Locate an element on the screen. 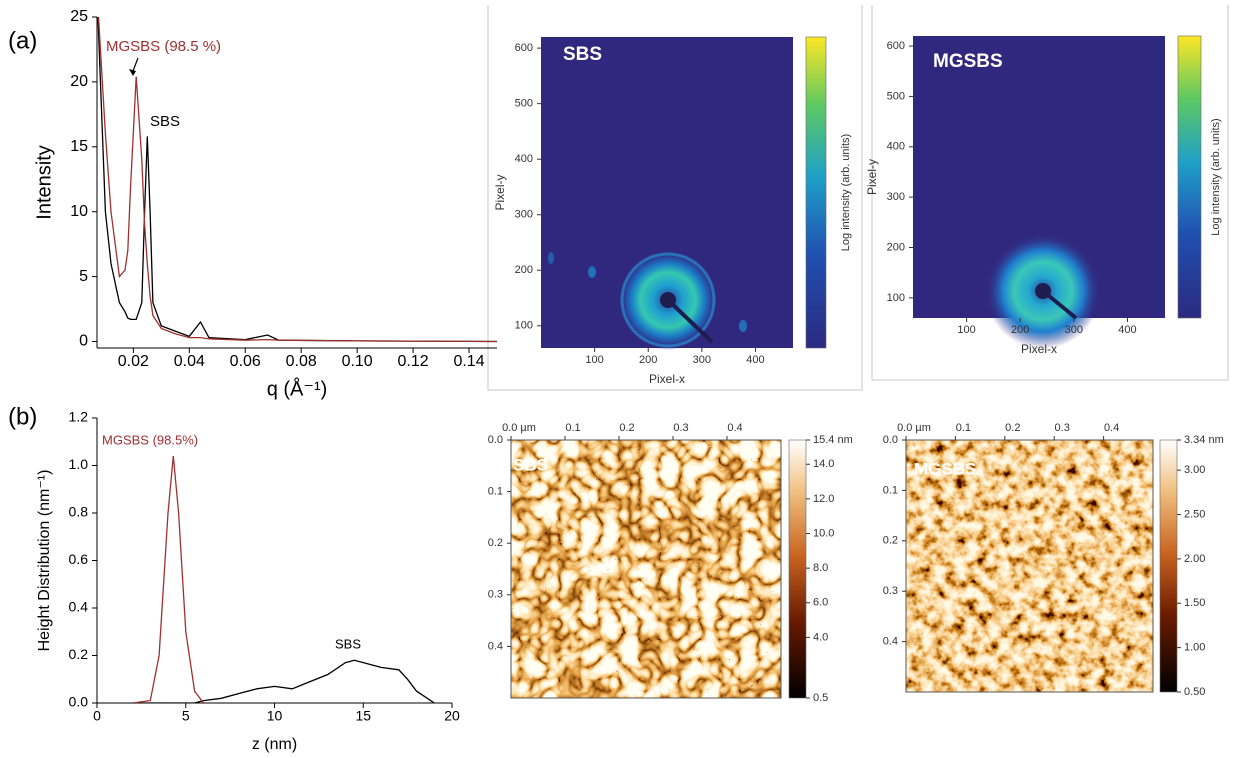 This screenshot has height=758, width=1233. x-tick-label: 0.2 is located at coordinates (626, 428).